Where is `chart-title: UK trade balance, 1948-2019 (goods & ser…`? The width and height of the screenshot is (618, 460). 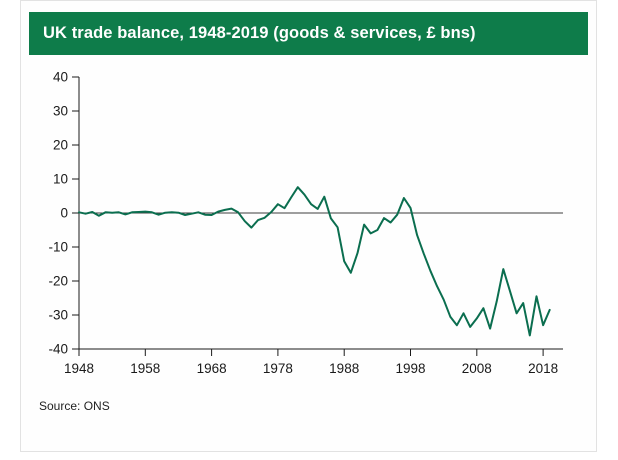
chart-title: UK trade balance, 1948-2019 (goods & ser… is located at coordinates (259, 33).